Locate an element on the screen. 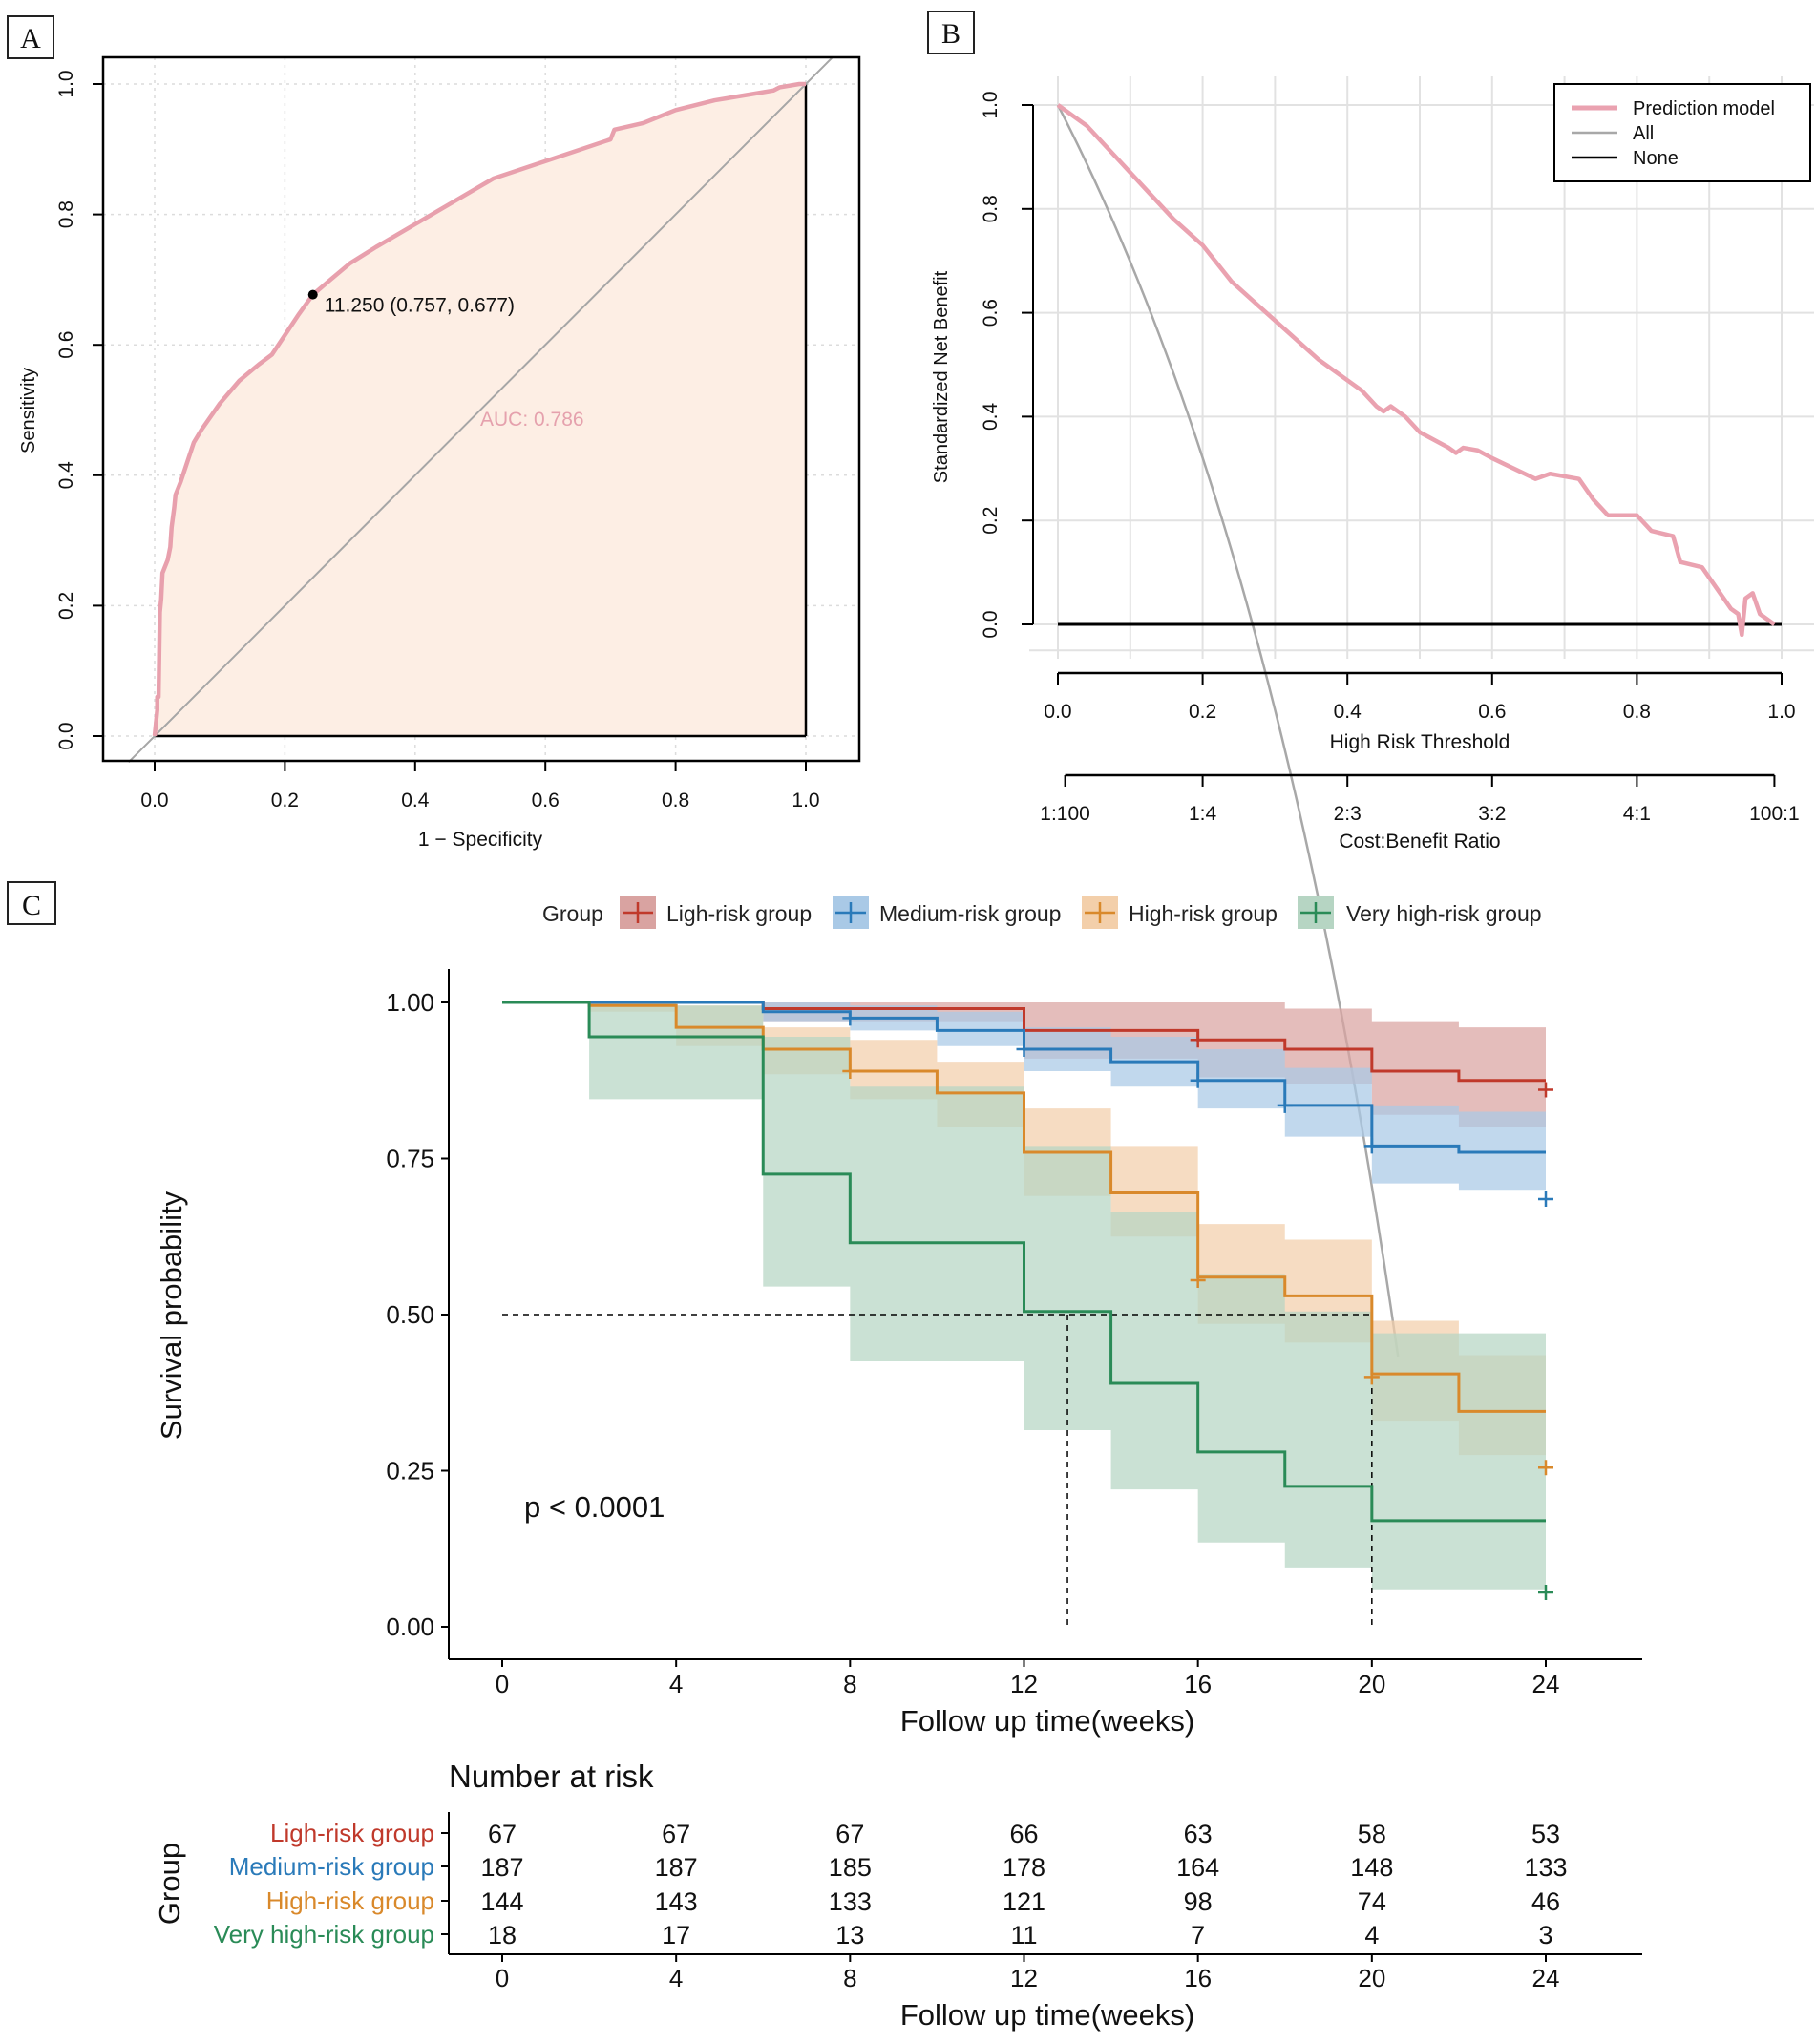 This screenshot has height=2044, width=1816. roc-y-axis-title: Sensitivity is located at coordinates (28, 410).